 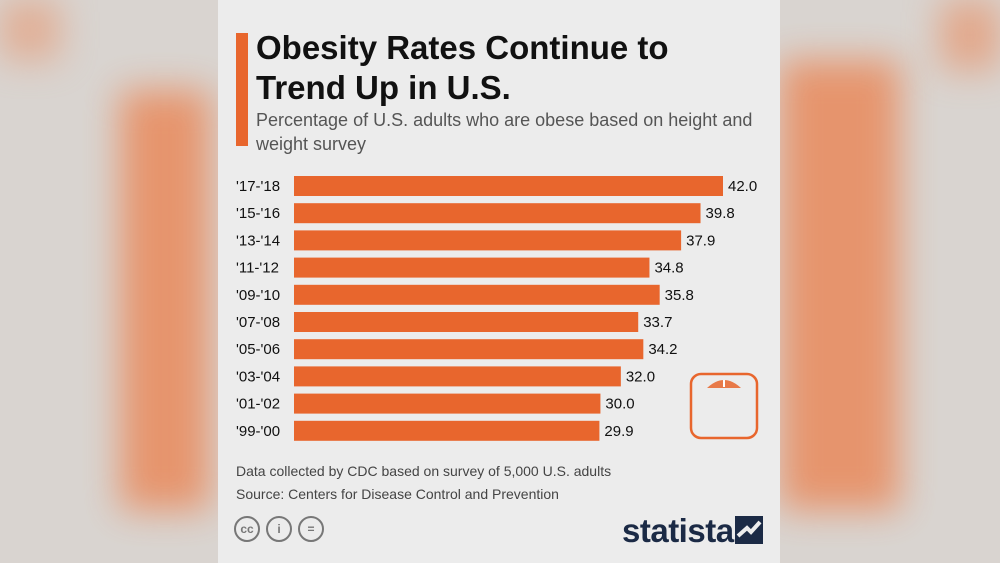 I want to click on category-label: '05-'06, so click(x=258, y=349).